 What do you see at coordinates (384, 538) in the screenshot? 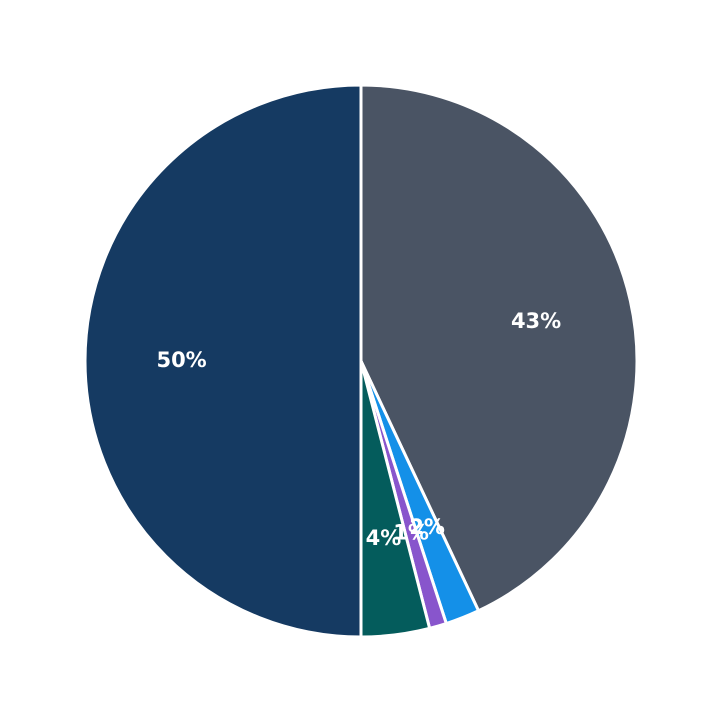
I see `slice-label: 4%` at bounding box center [384, 538].